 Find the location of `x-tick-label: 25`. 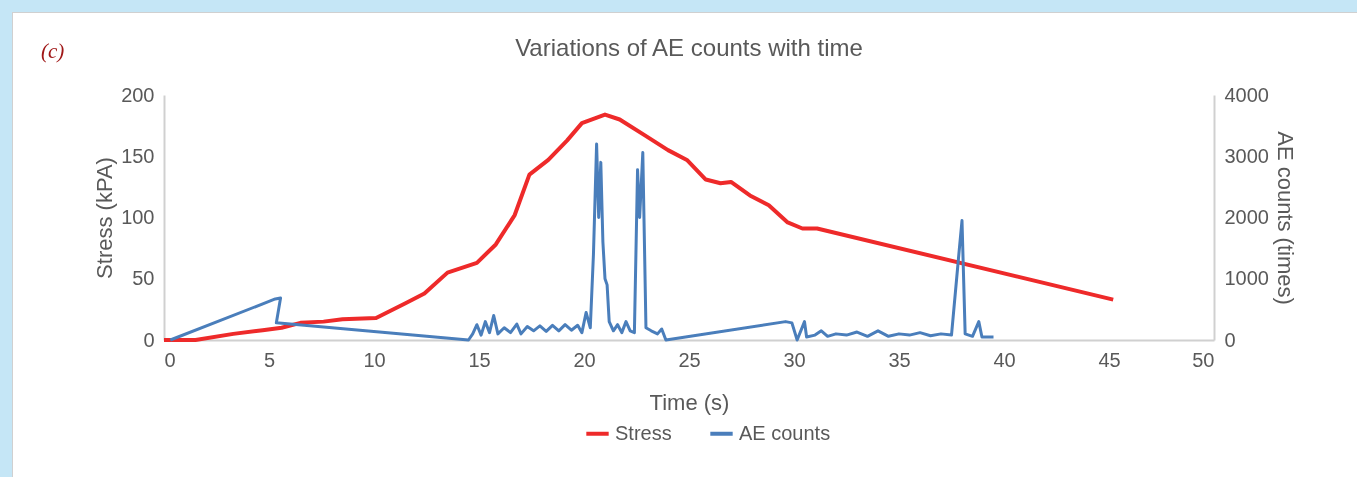

x-tick-label: 25 is located at coordinates (689, 359).